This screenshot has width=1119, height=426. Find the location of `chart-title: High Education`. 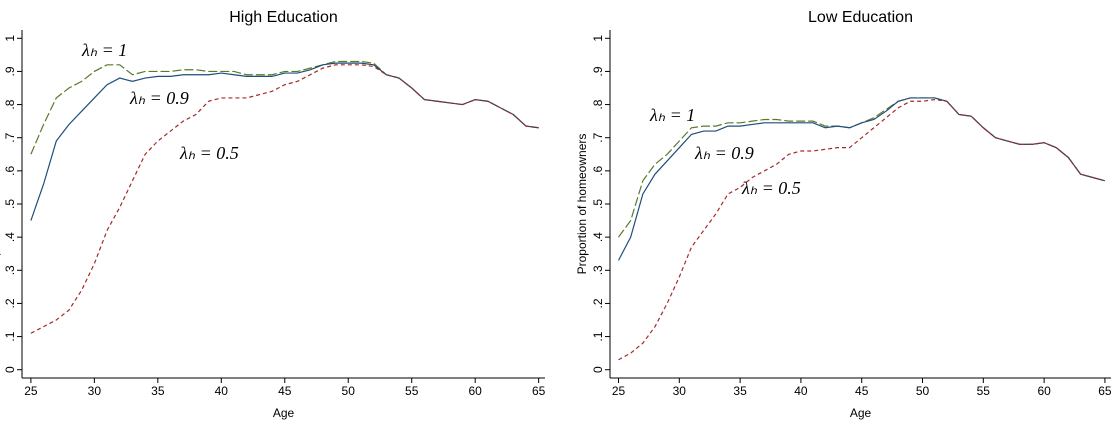

chart-title: High Education is located at coordinates (283, 17).